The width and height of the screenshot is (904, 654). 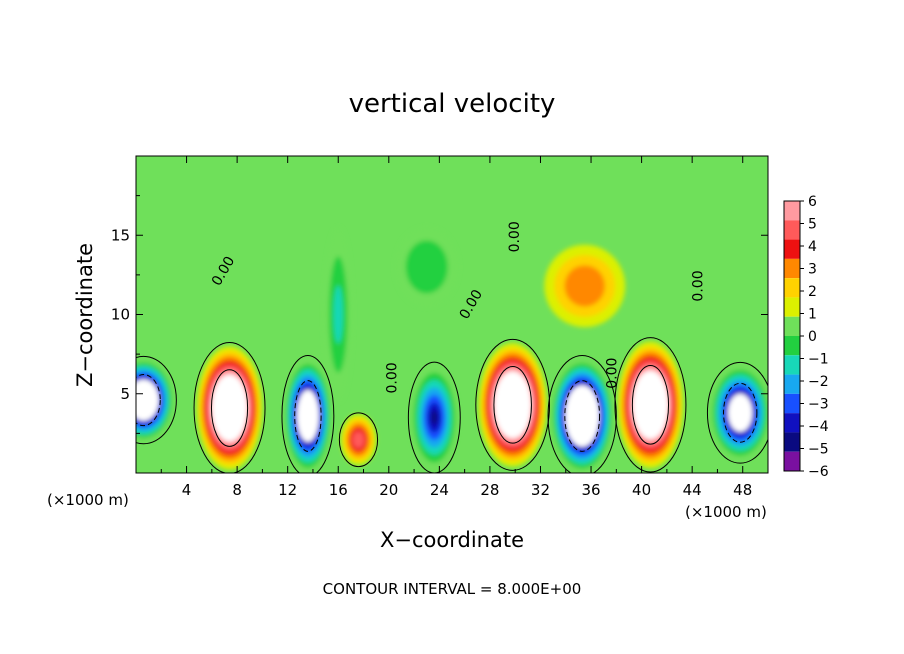 I want to click on x-axis-label: X−coordinate, so click(x=452, y=540).